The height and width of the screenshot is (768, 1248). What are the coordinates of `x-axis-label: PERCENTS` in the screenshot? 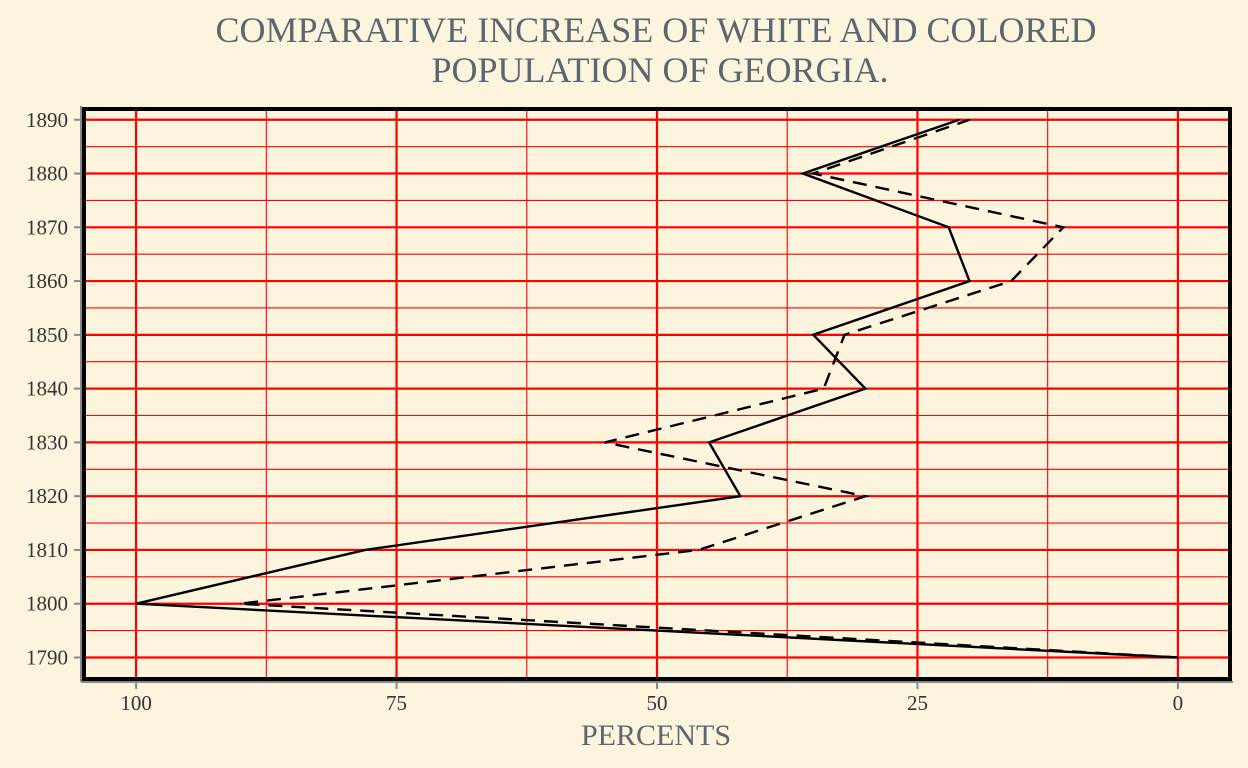 It's located at (656, 735).